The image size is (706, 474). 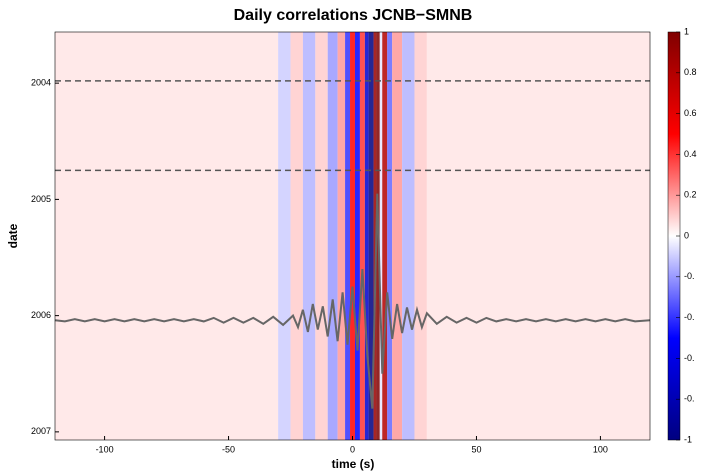 What do you see at coordinates (13, 235) in the screenshot?
I see `y-axis-label: date` at bounding box center [13, 235].